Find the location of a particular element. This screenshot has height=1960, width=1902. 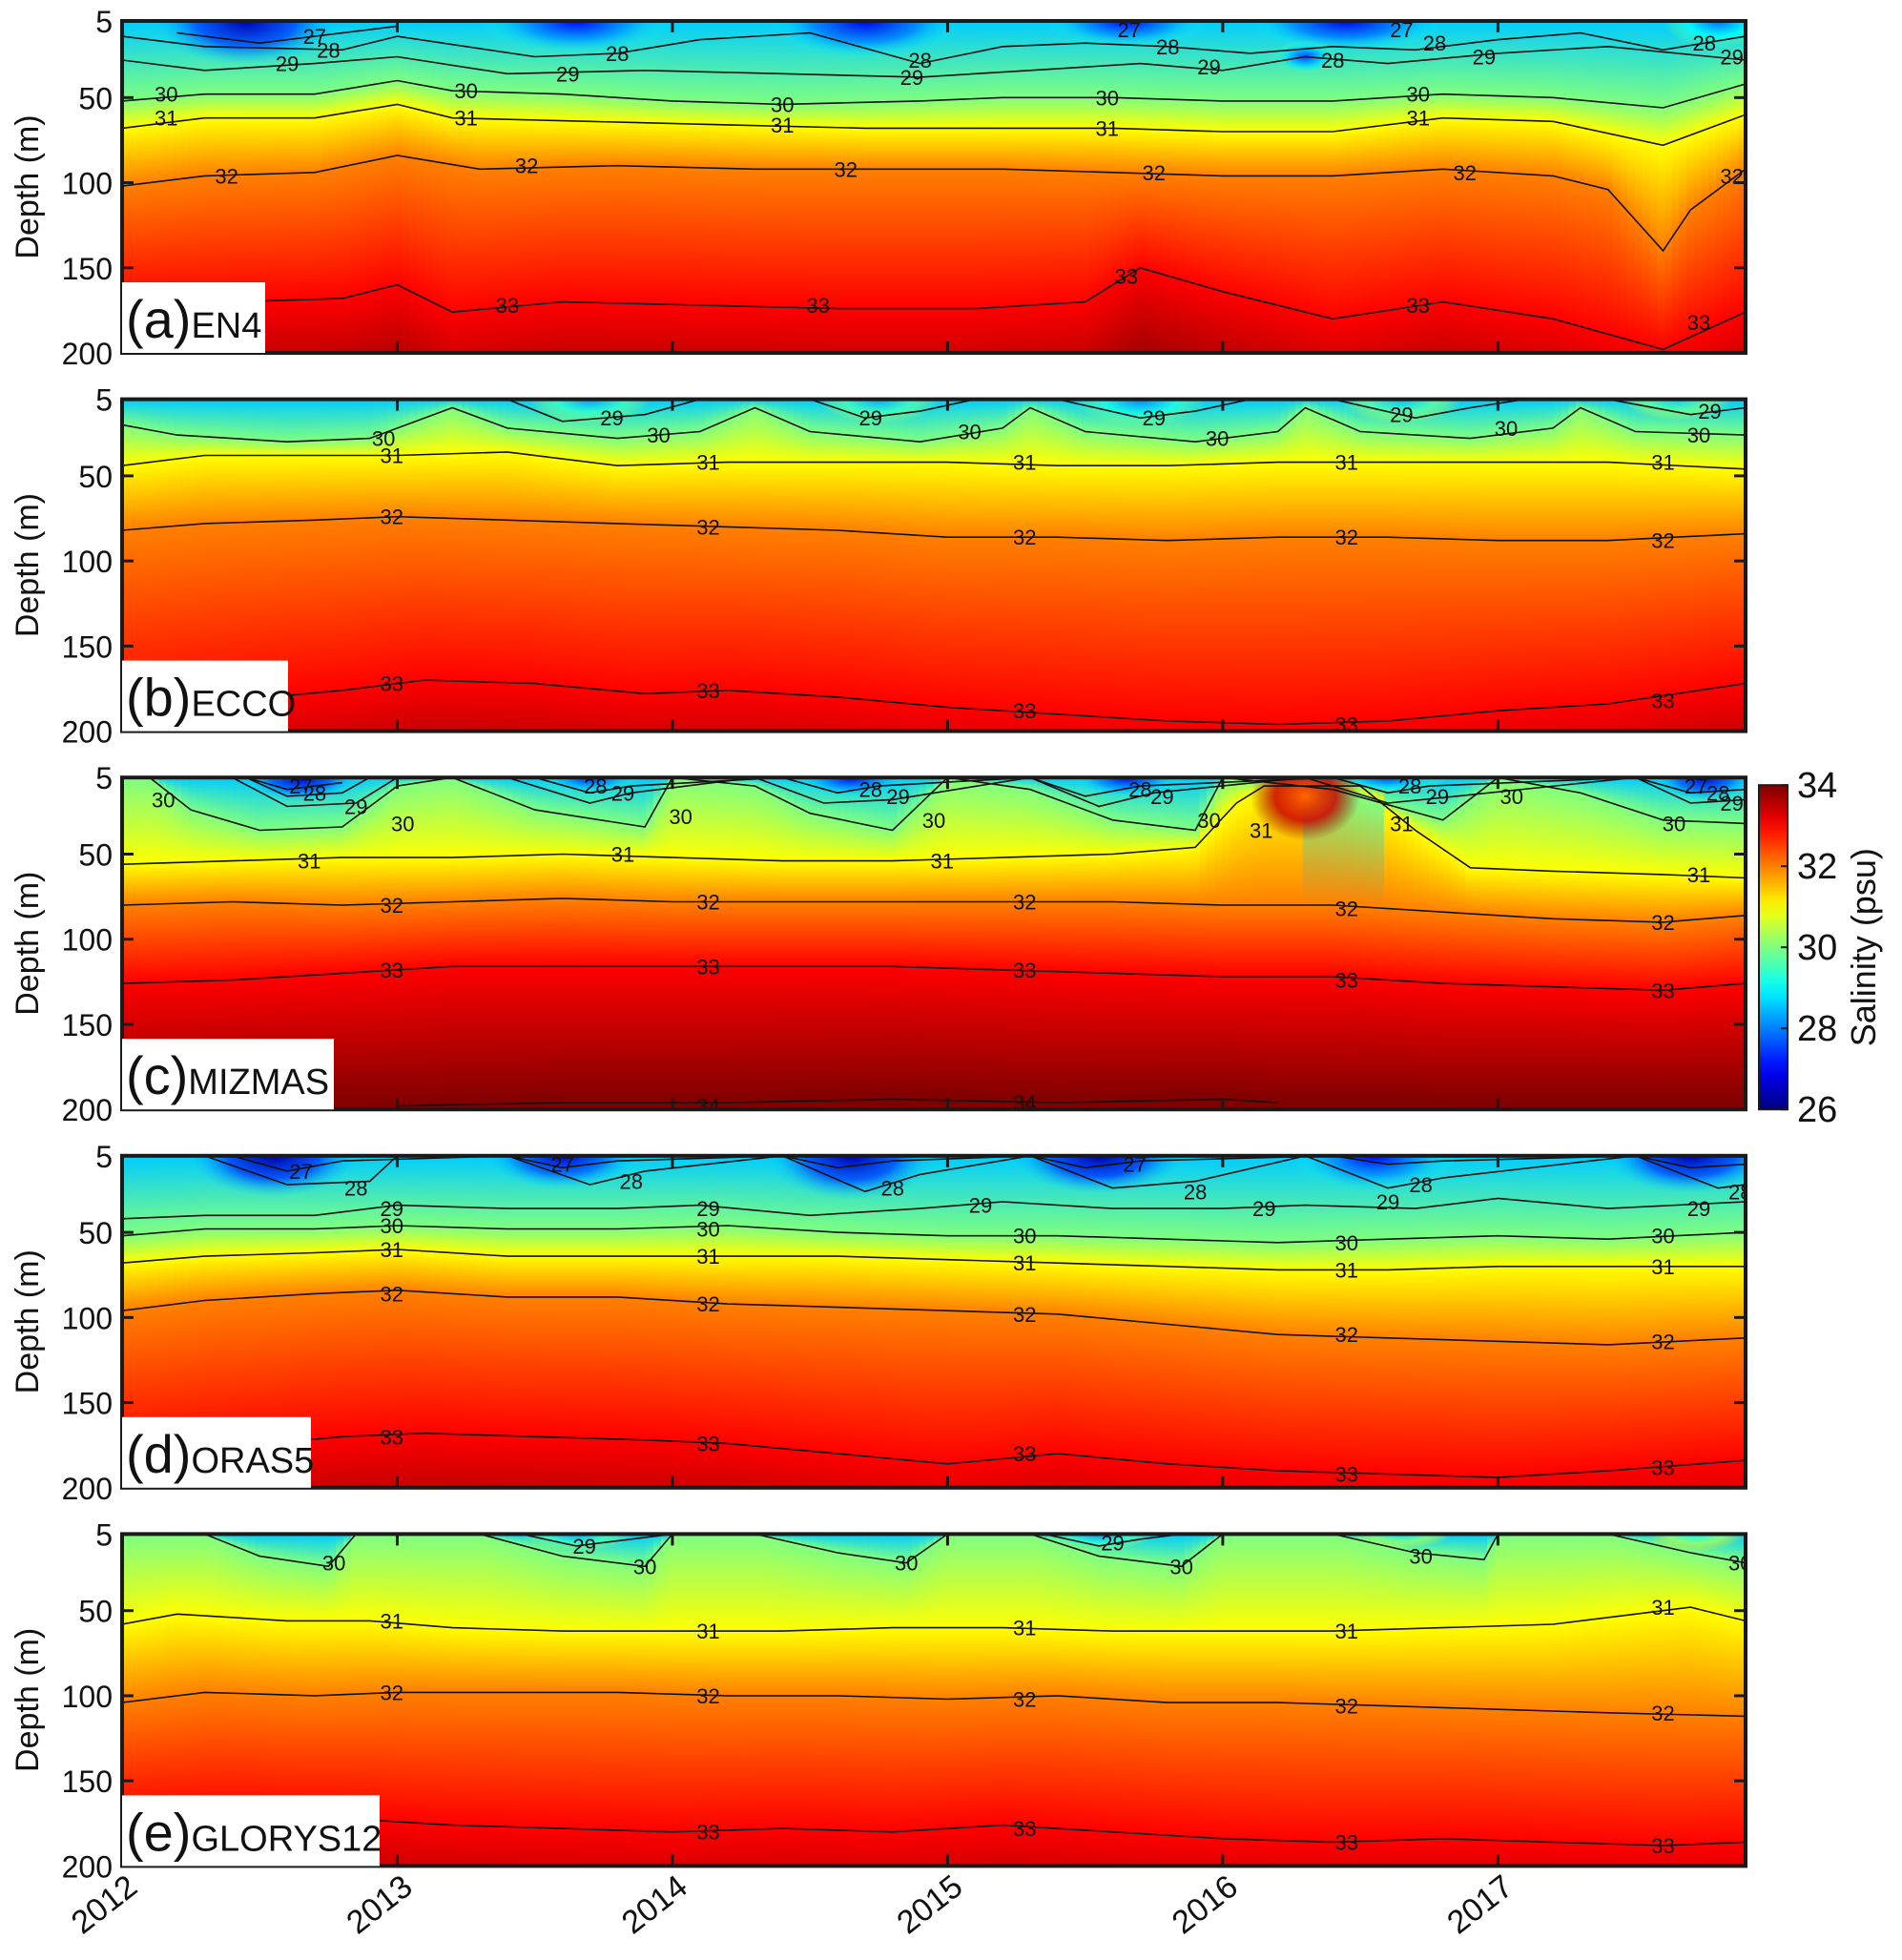

y-tick-label: 50 is located at coordinates (95, 1612).